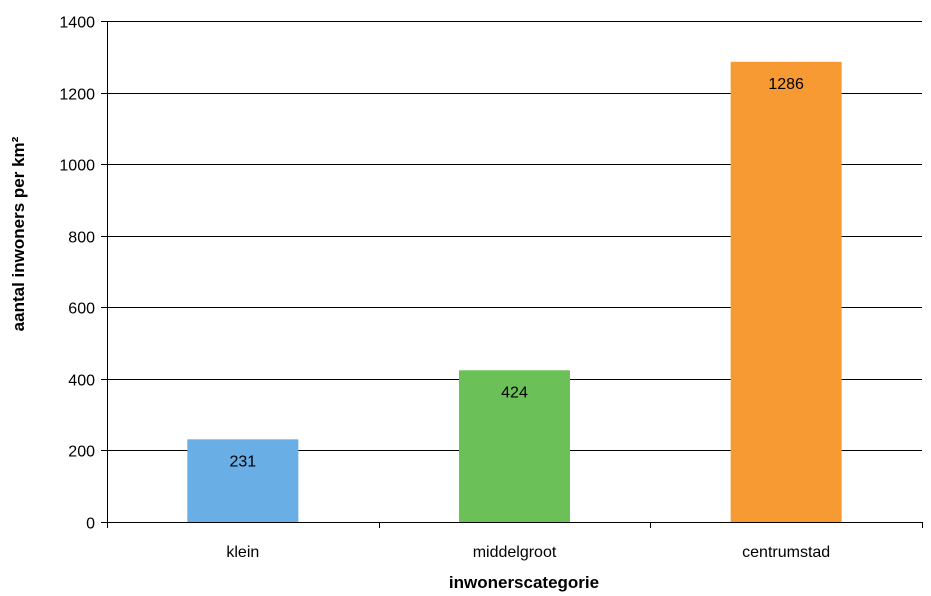 This screenshot has width=931, height=596. Describe the element at coordinates (242, 461) in the screenshot. I see `data-label-klein: 231` at that location.